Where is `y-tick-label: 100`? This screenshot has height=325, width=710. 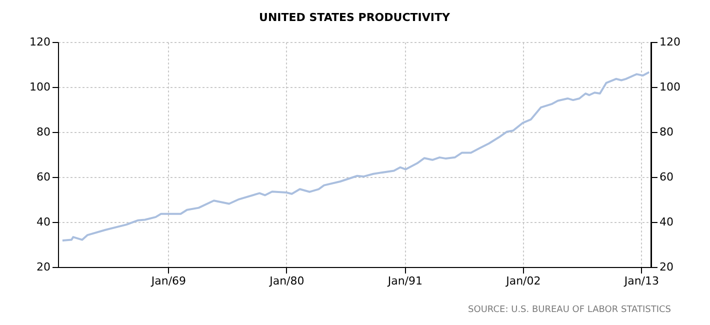
y-tick-label: 100 is located at coordinates (40, 87).